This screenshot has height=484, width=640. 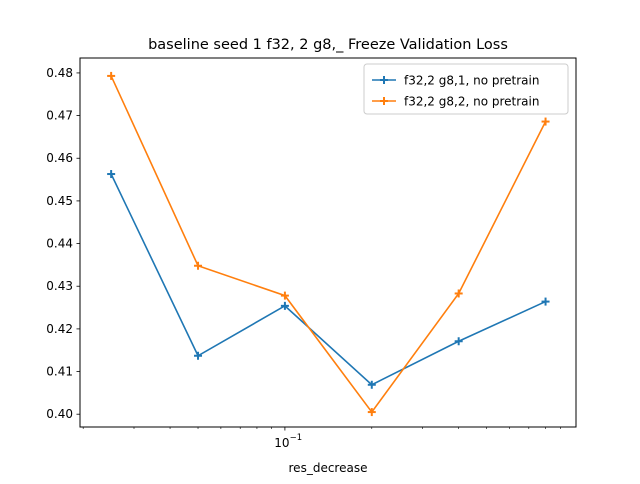 I want to click on y-tick-label: 0.40, so click(x=59, y=414).